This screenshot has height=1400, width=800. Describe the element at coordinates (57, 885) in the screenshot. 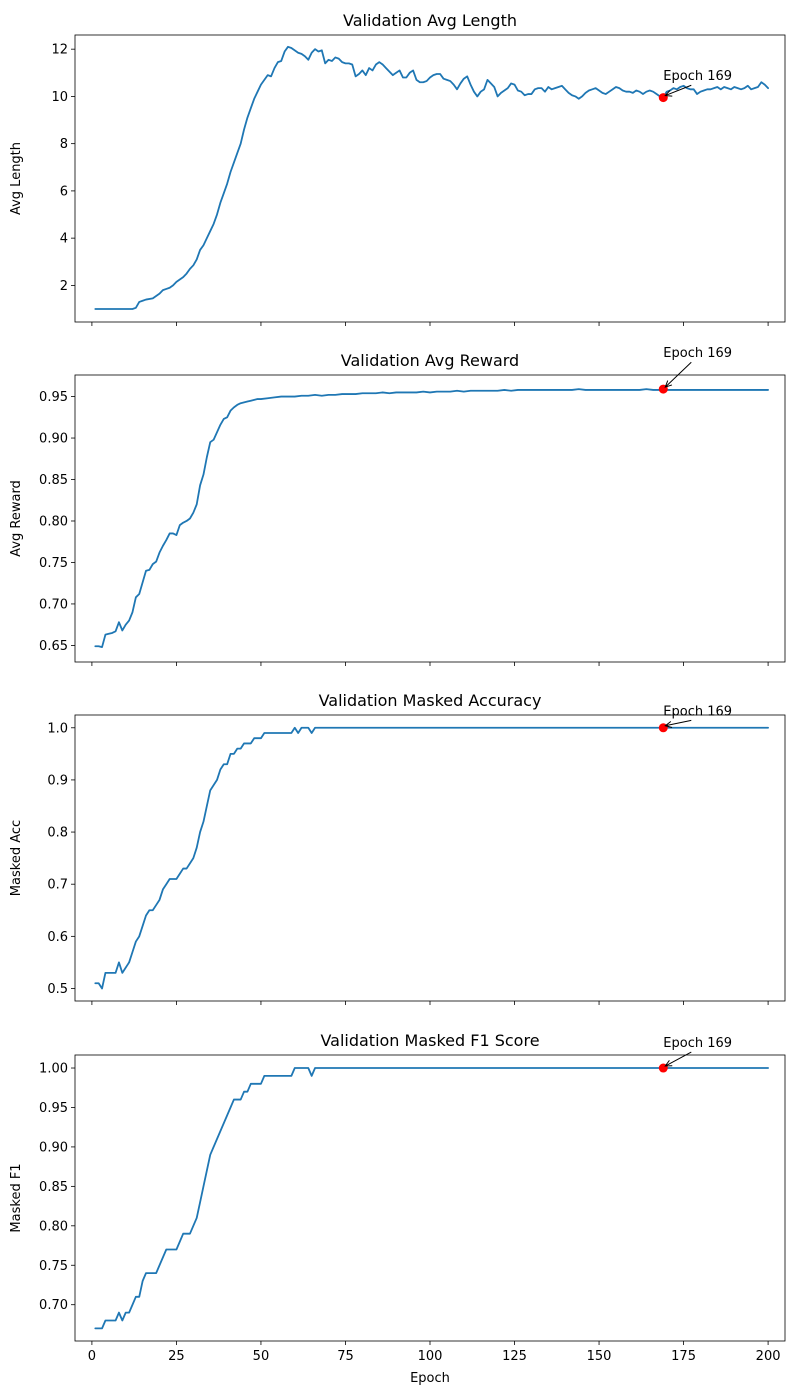

I see `y-tick-label: 0.7` at that location.